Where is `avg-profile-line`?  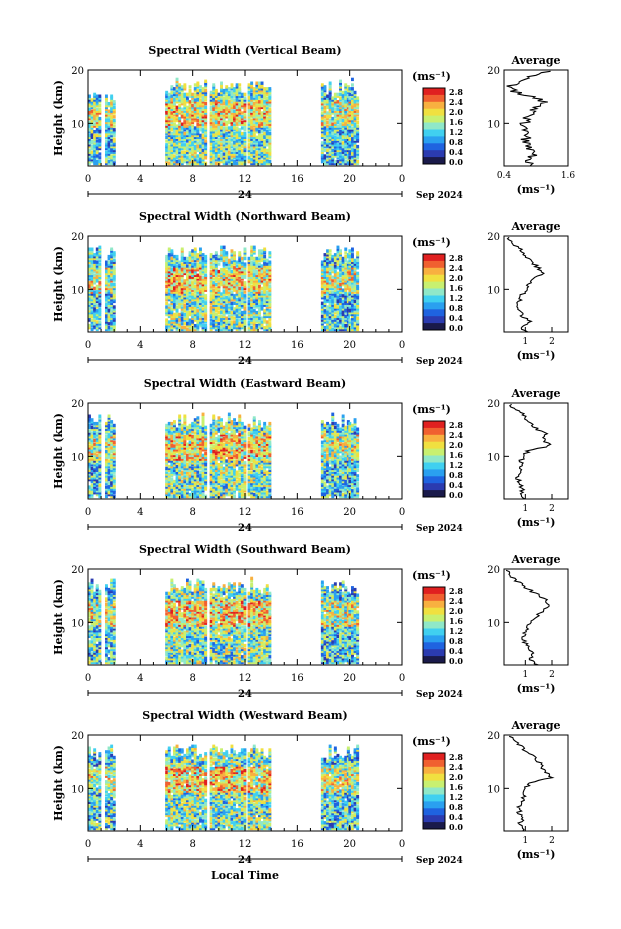 avg-profile-line is located at coordinates (525, 284).